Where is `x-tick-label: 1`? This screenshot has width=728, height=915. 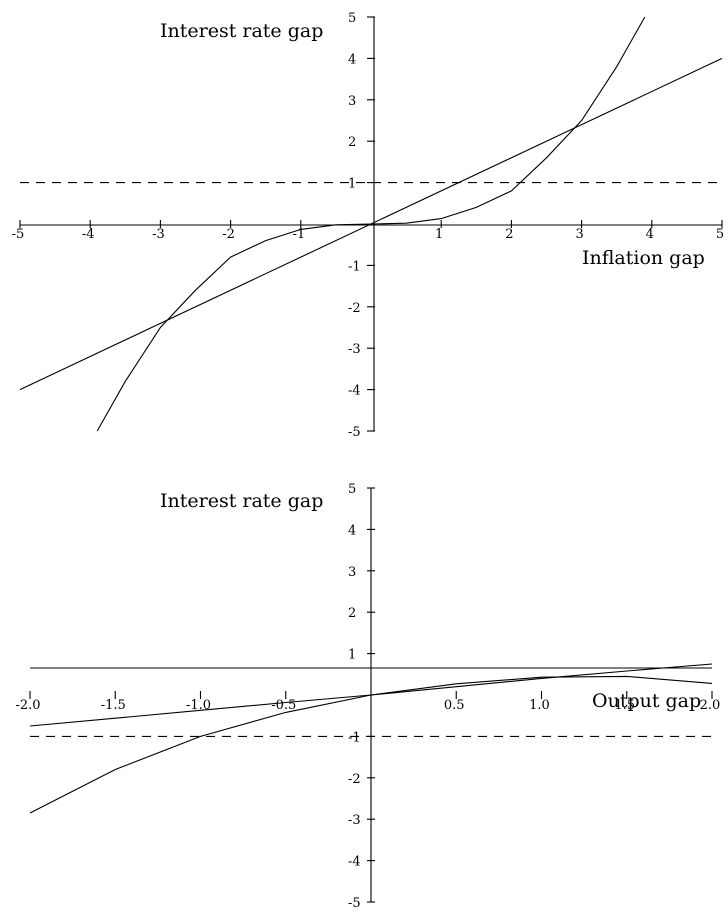 x-tick-label: 1 is located at coordinates (439, 234).